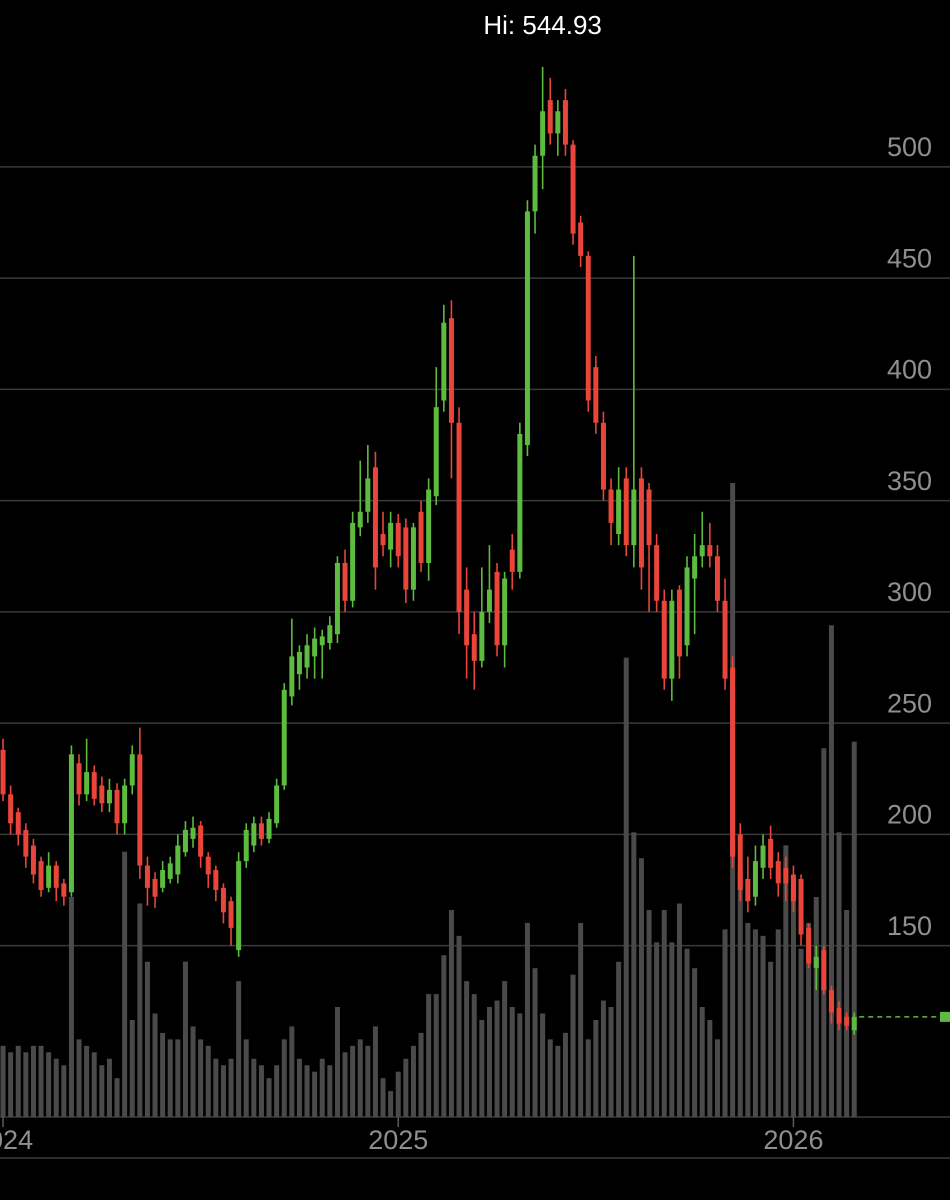 The width and height of the screenshot is (950, 1200). Describe the element at coordinates (909, 703) in the screenshot. I see `y-tick-label: 250` at that location.